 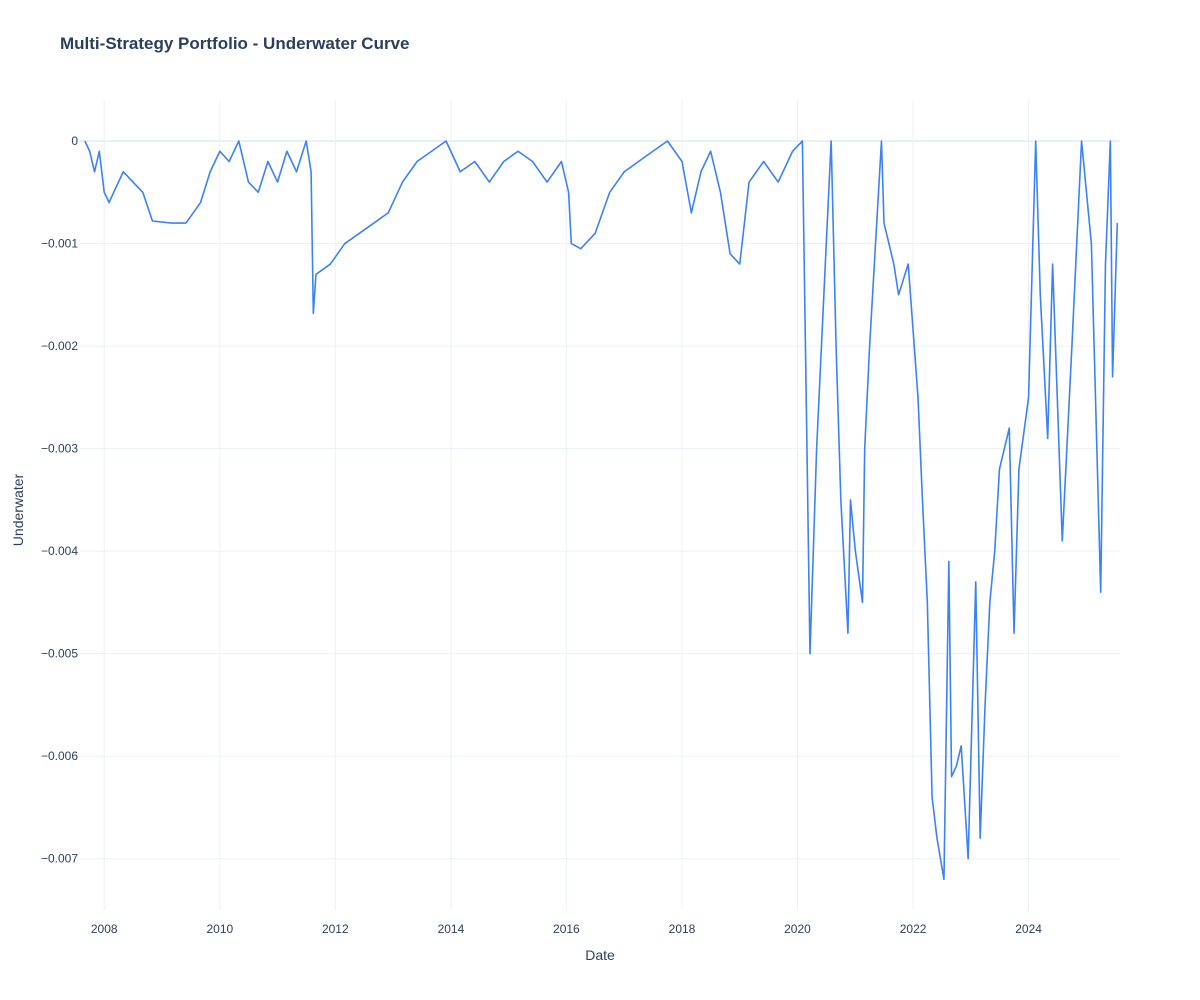 What do you see at coordinates (59, 244) in the screenshot?
I see `y-tick-label: −0.001` at bounding box center [59, 244].